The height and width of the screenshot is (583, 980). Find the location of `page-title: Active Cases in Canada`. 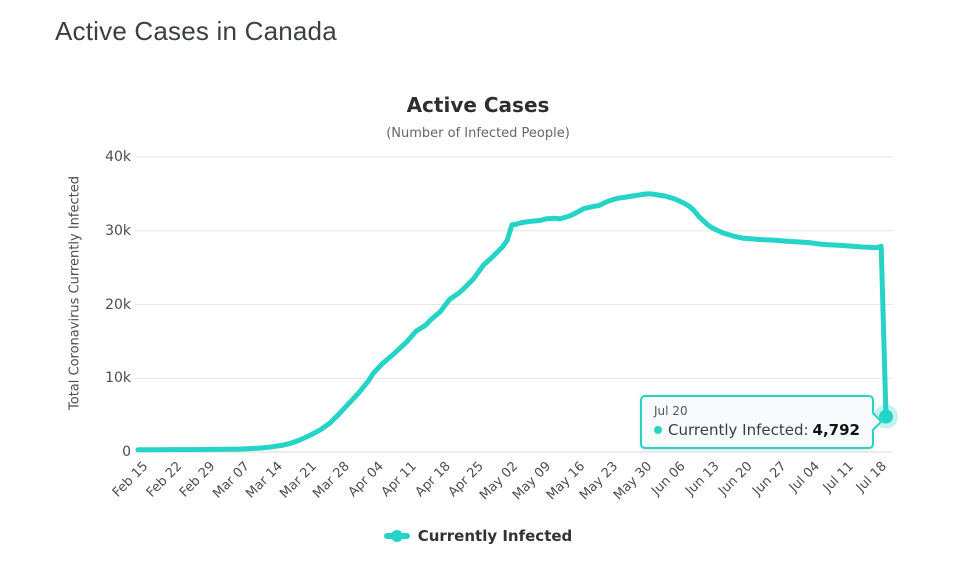

page-title: Active Cases in Canada is located at coordinates (196, 31).